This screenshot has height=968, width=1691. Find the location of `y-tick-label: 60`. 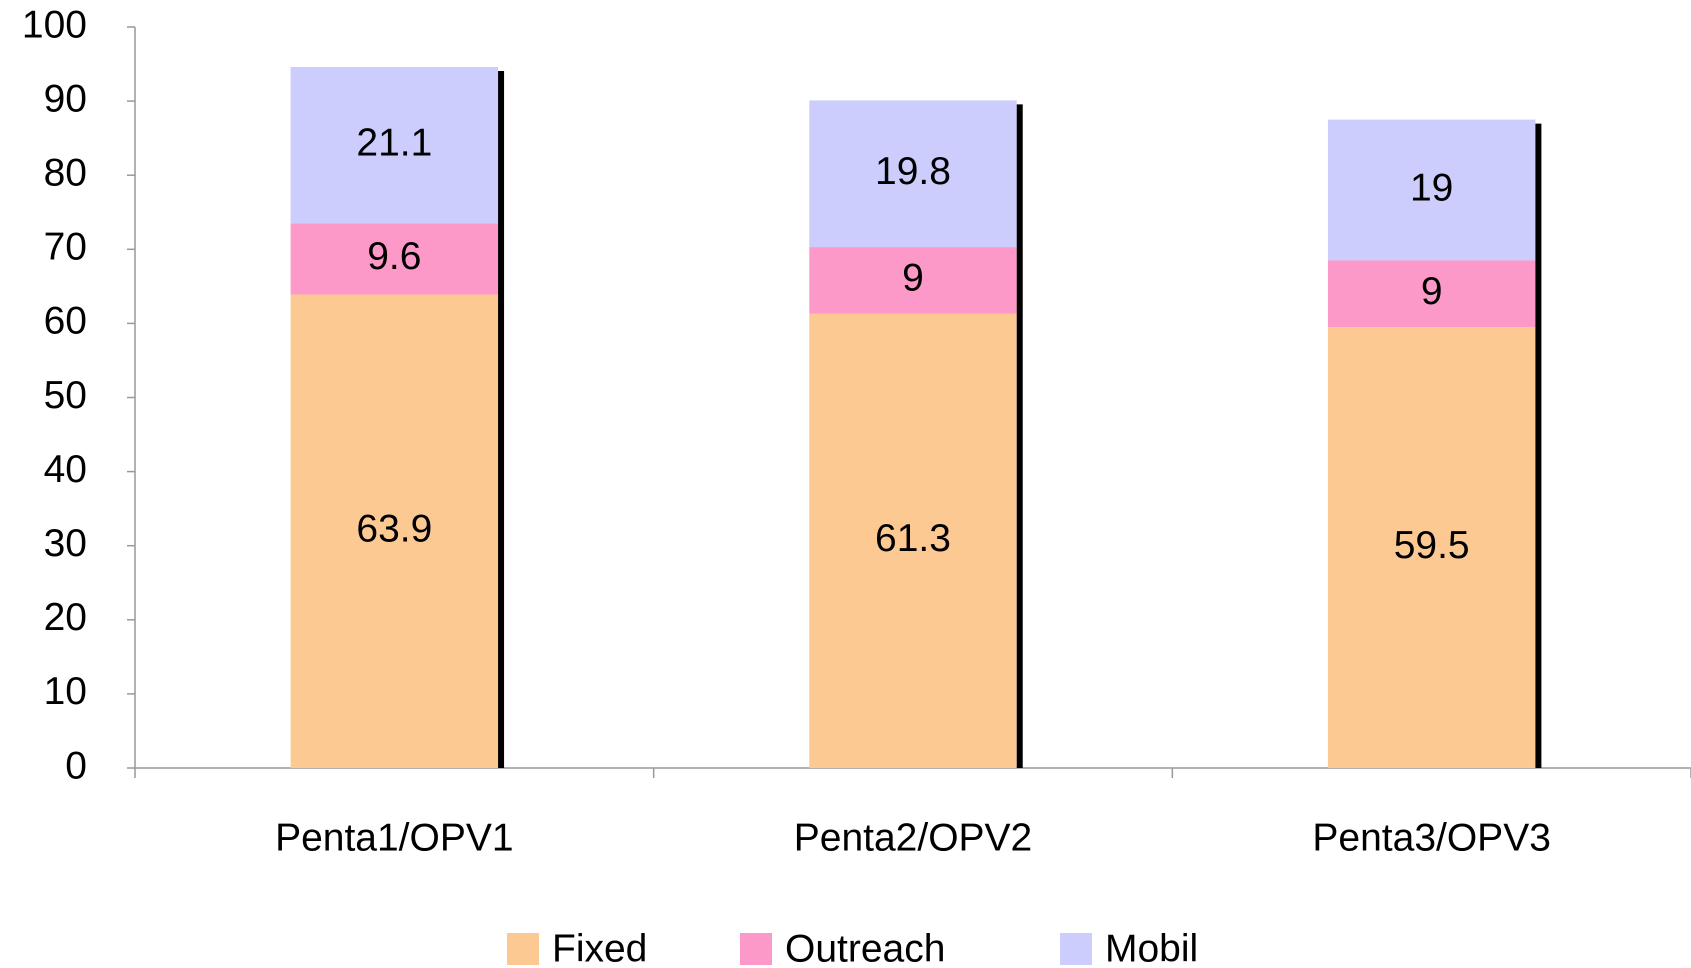

y-tick-label: 60 is located at coordinates (65, 321).